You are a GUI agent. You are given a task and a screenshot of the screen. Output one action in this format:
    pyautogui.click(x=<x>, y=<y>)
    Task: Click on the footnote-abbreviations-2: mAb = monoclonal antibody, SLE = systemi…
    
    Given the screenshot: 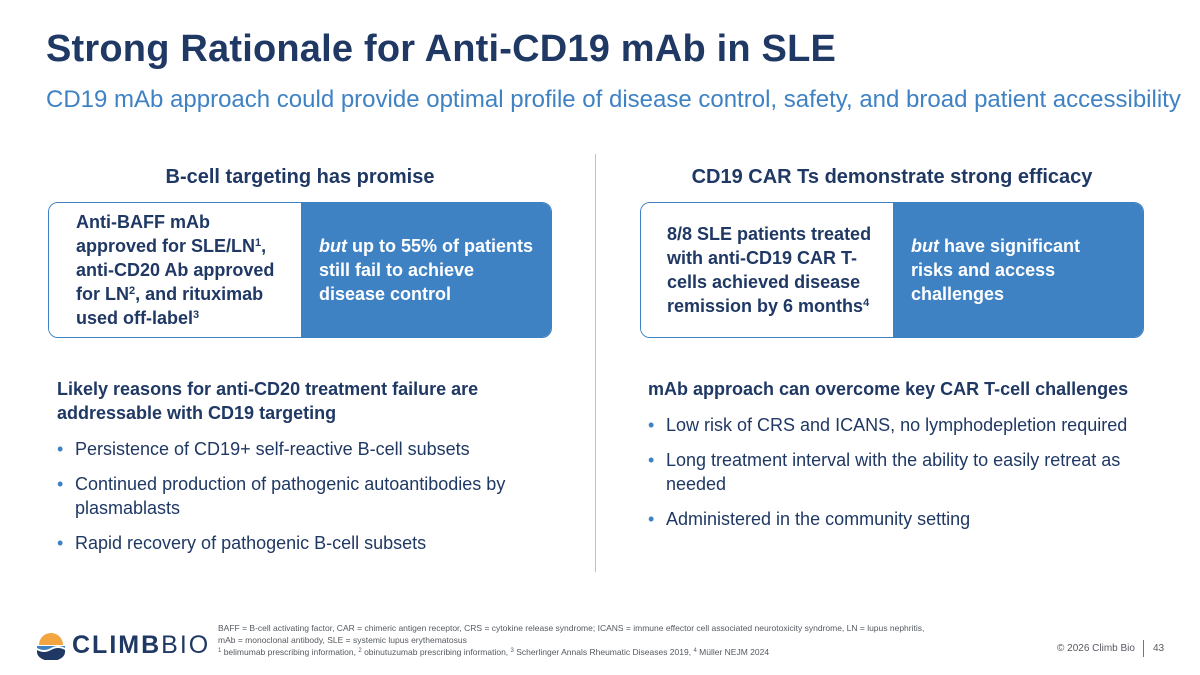 What is the action you would take?
    pyautogui.click(x=342, y=640)
    